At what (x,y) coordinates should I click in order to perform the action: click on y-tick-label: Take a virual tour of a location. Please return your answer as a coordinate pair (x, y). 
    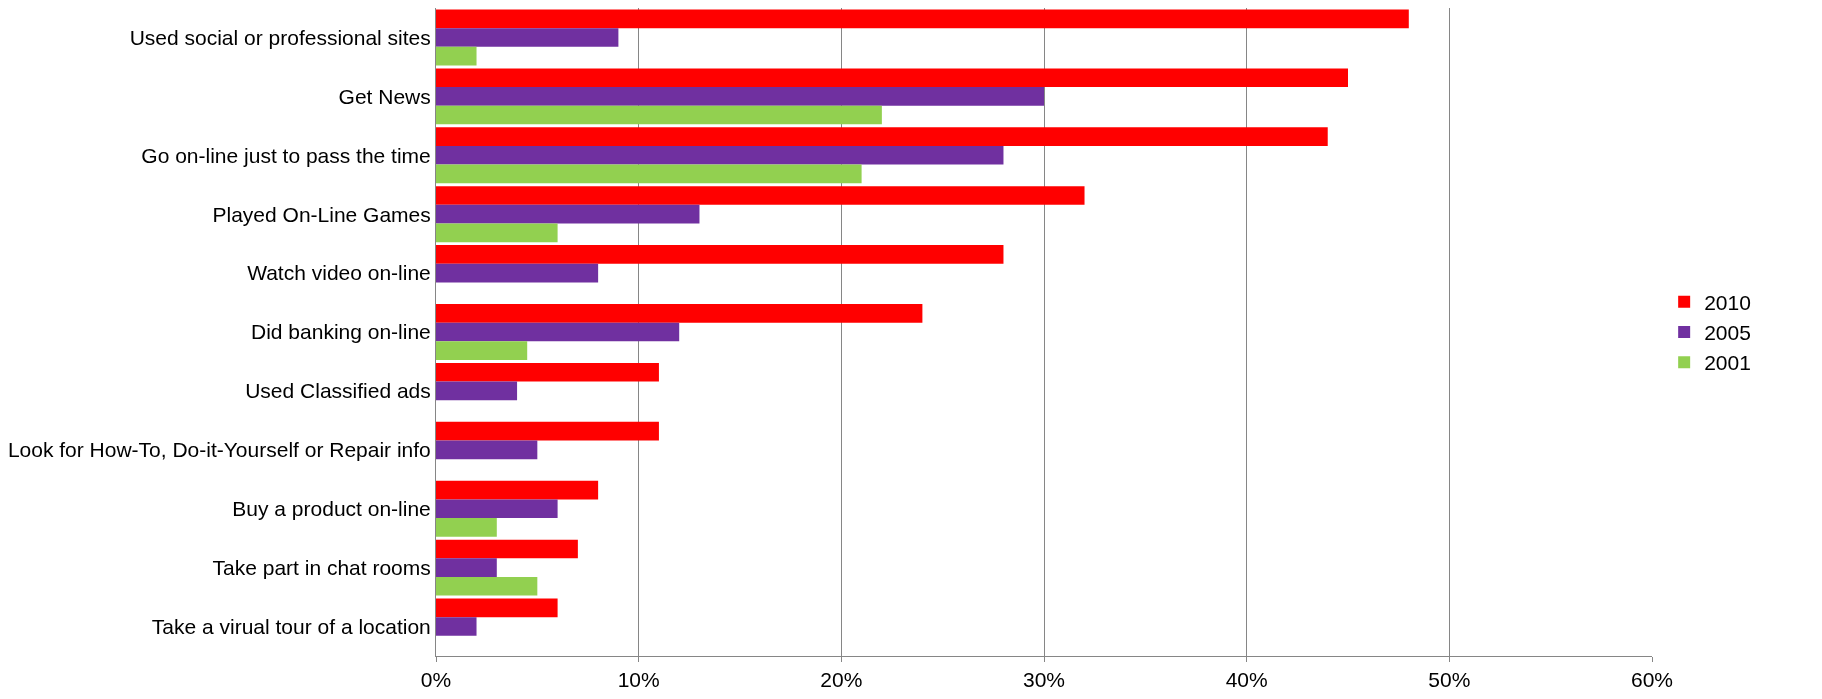
    Looking at the image, I should click on (291, 626).